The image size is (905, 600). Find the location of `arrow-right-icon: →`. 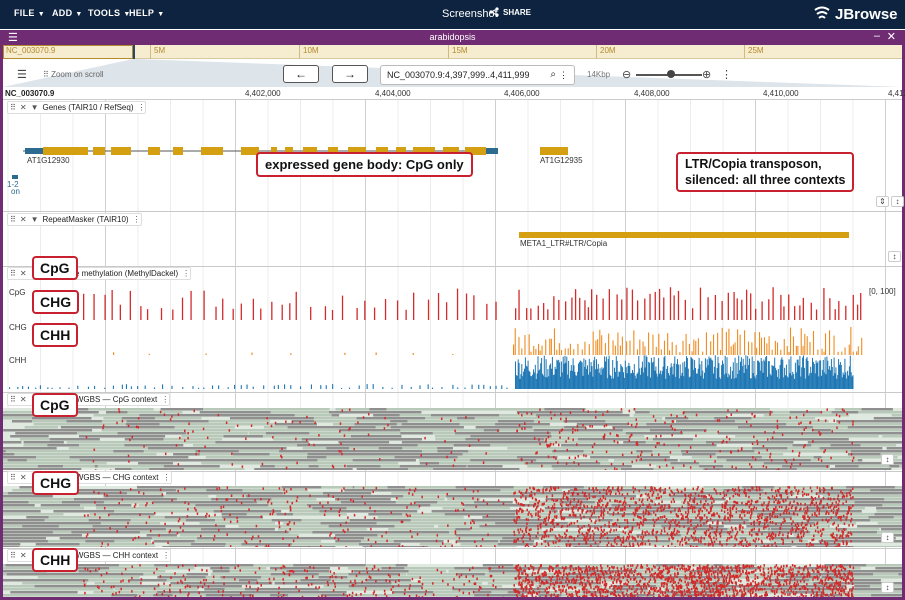

arrow-right-icon: → is located at coordinates (350, 74).